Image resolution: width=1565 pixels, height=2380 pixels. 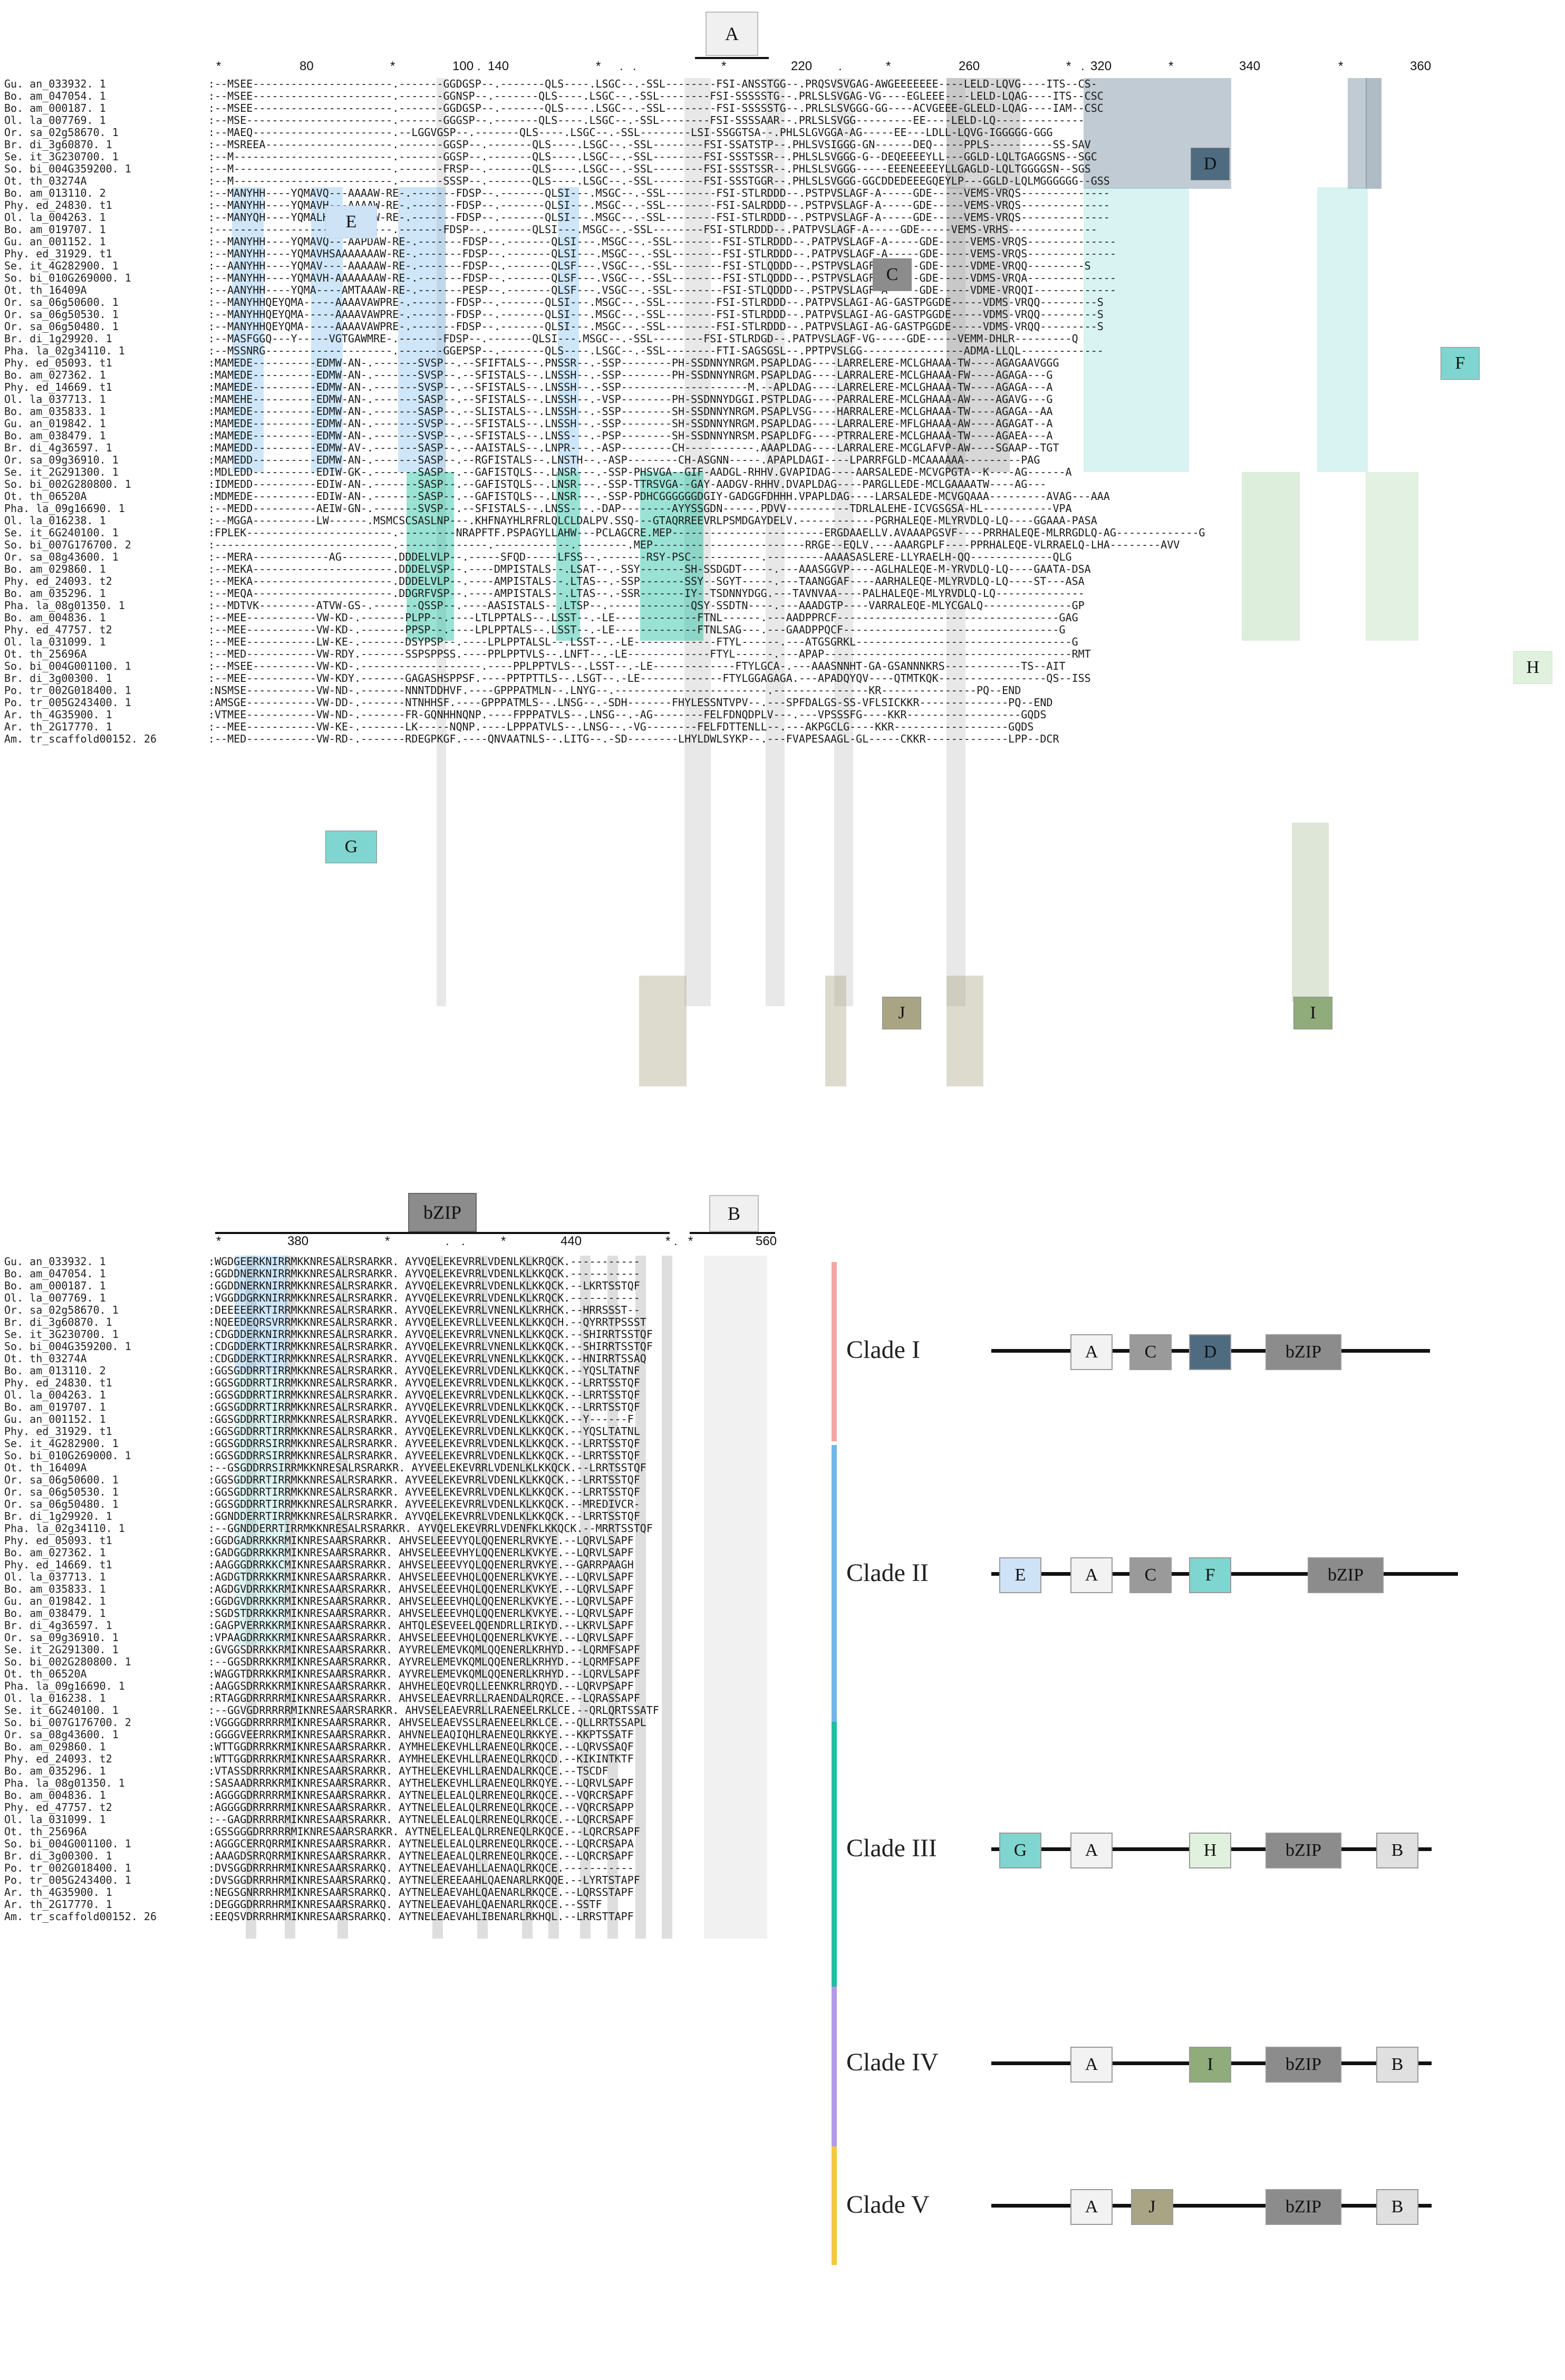 What do you see at coordinates (887, 1573) in the screenshot?
I see `clade-label: Clade II` at bounding box center [887, 1573].